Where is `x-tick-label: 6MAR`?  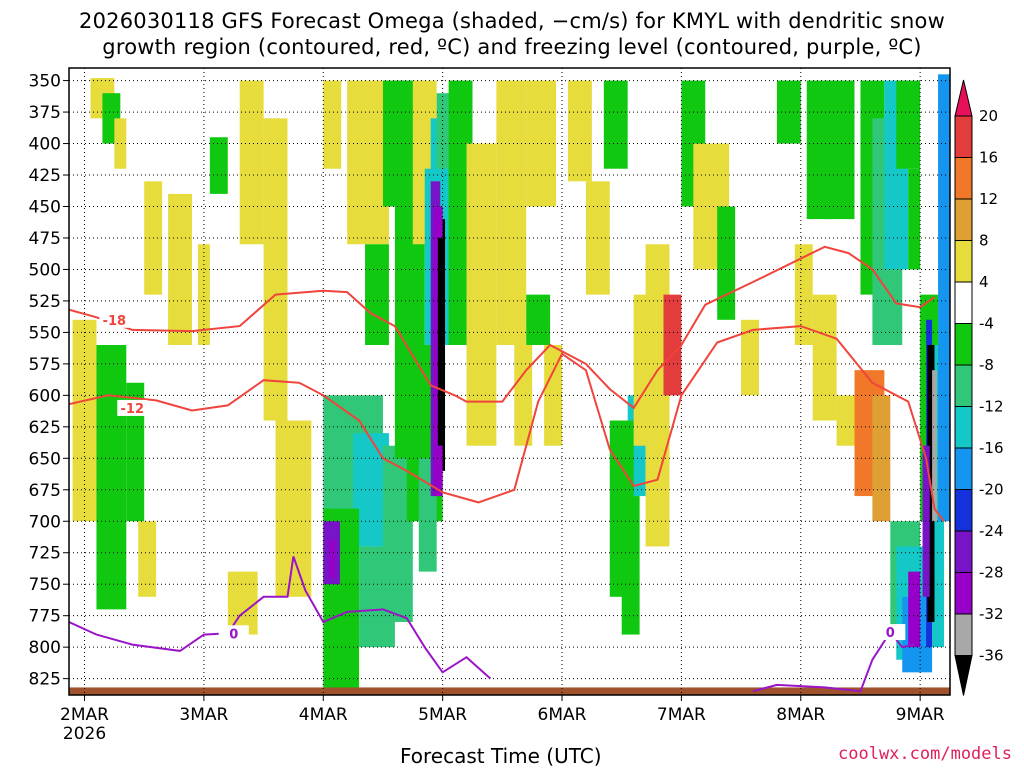 x-tick-label: 6MAR is located at coordinates (562, 715).